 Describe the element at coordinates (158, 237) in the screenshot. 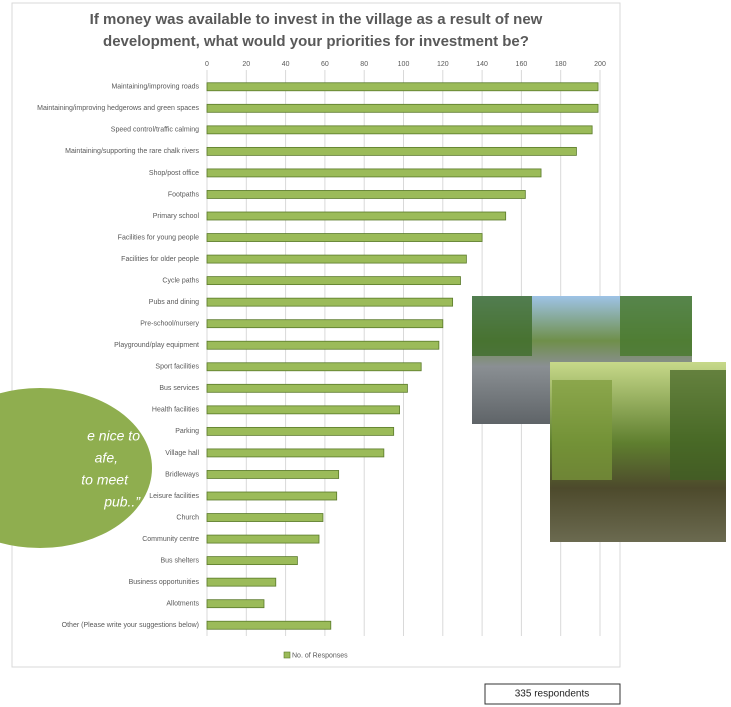

I see `y-tick-label: Facilities for young people` at that location.